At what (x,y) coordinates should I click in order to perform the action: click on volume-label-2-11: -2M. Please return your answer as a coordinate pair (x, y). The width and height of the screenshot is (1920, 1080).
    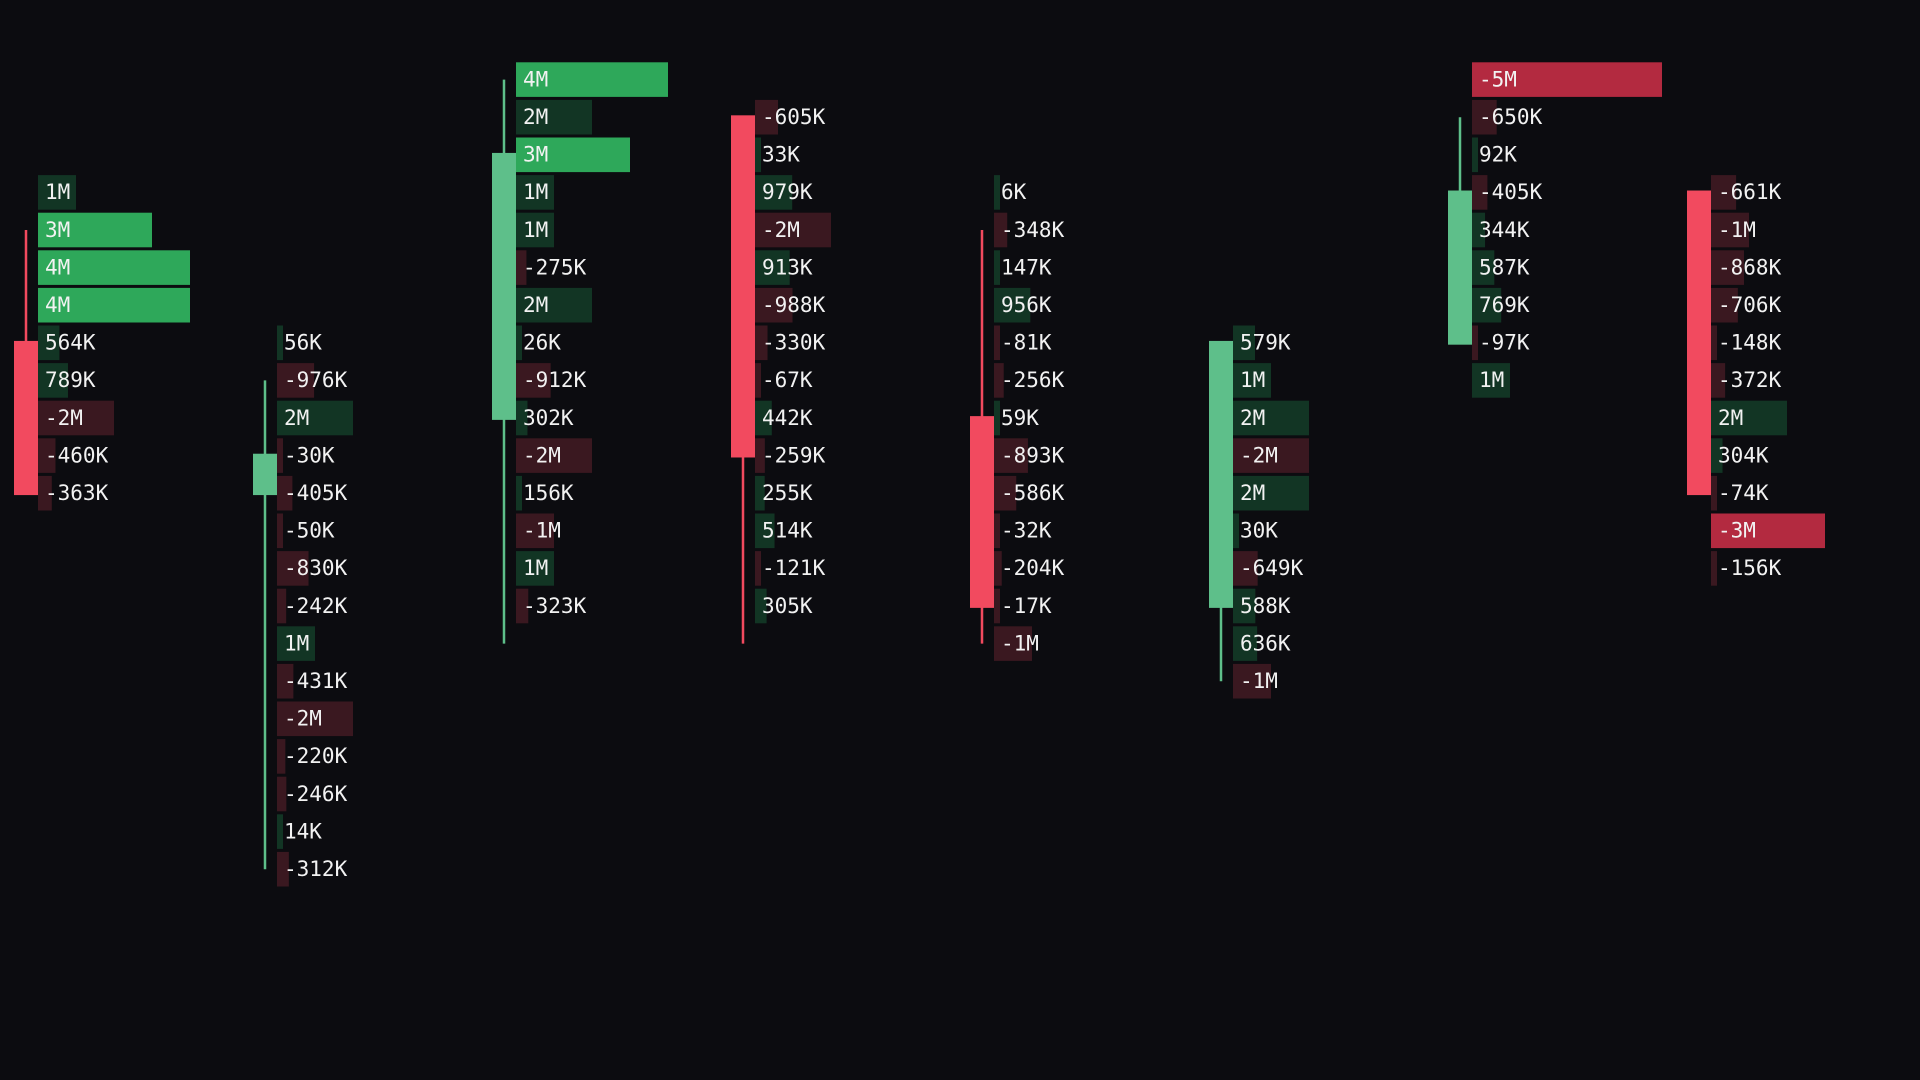
    Looking at the image, I should click on (303, 719).